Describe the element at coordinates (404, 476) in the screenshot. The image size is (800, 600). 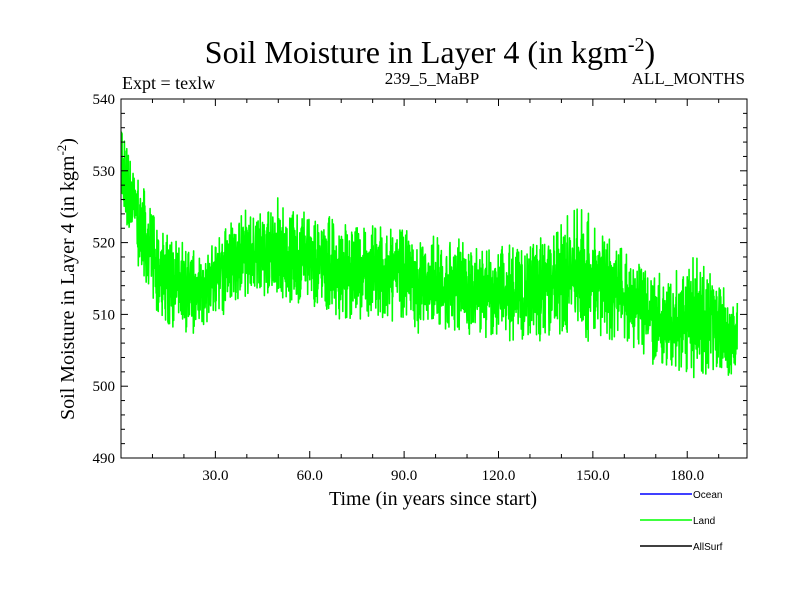
I see `x-tick-label: 90.0` at that location.